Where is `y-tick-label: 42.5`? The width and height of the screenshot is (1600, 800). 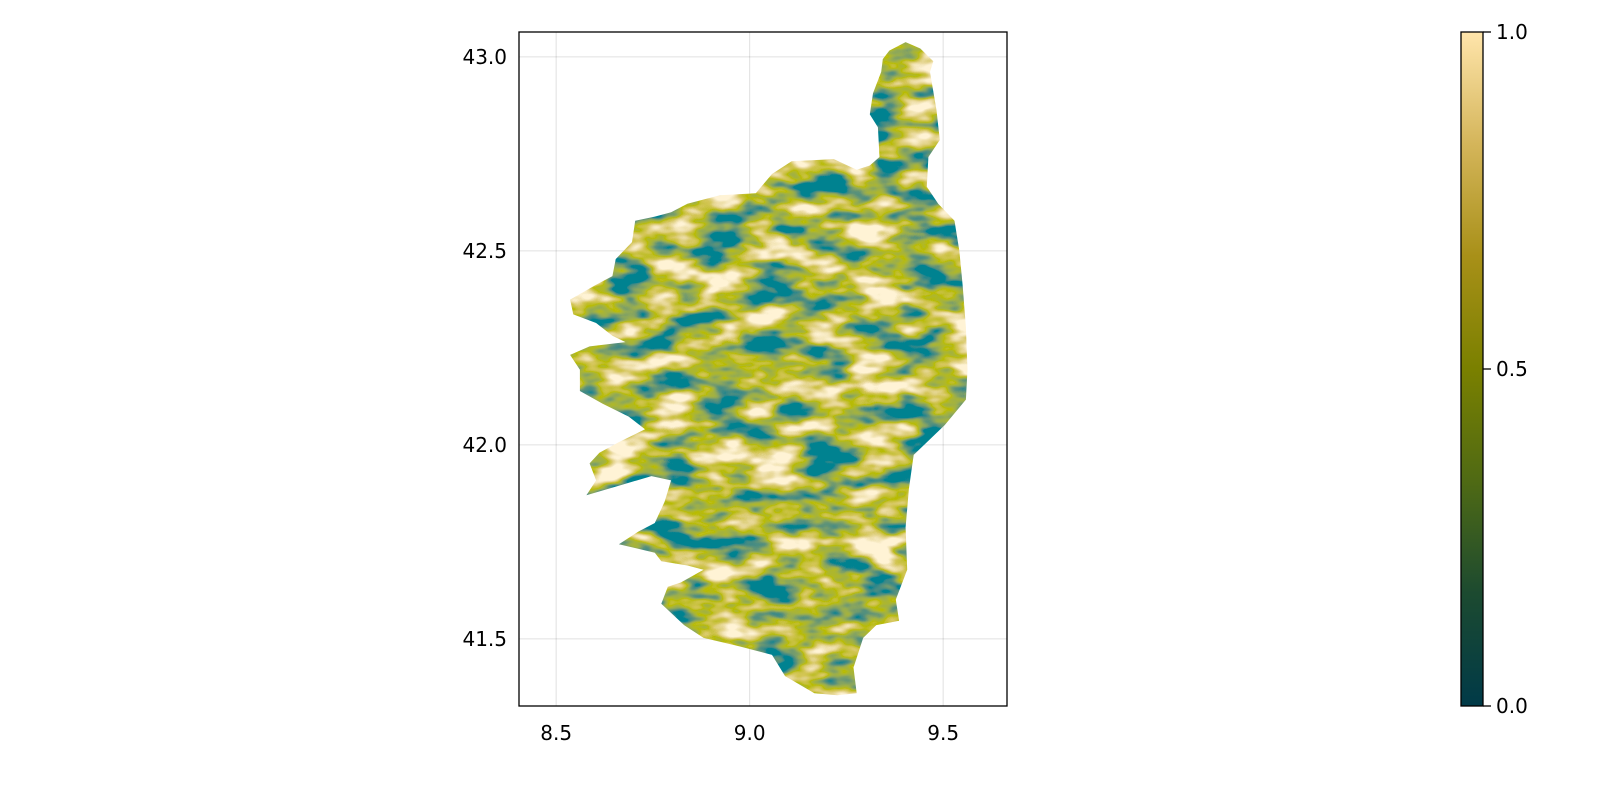 y-tick-label: 42.5 is located at coordinates (484, 251).